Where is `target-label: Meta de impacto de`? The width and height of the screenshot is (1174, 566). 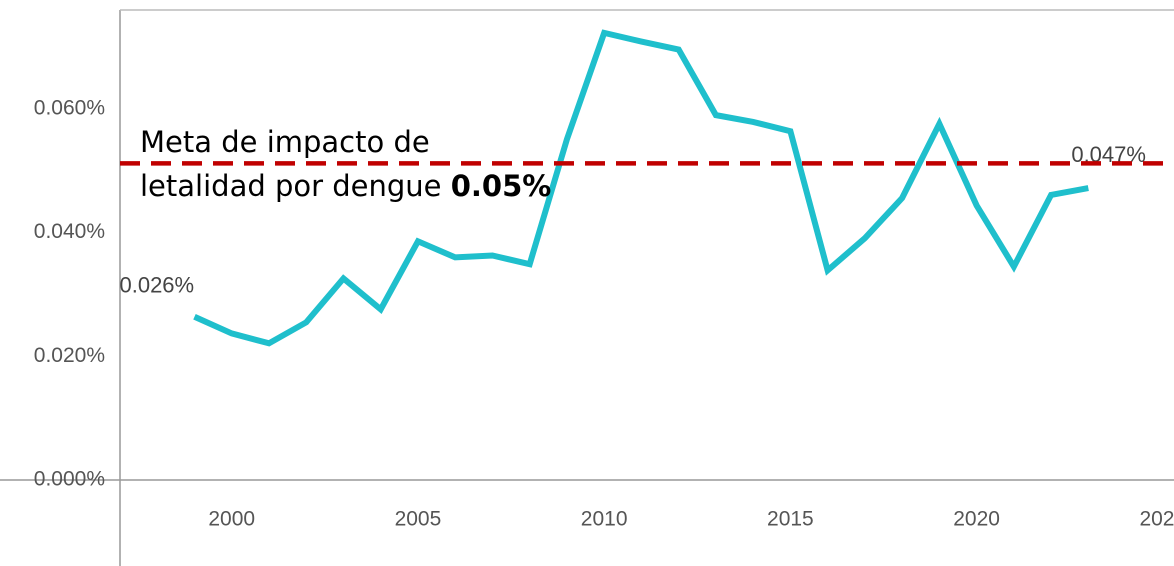 target-label: Meta de impacto de is located at coordinates (285, 142).